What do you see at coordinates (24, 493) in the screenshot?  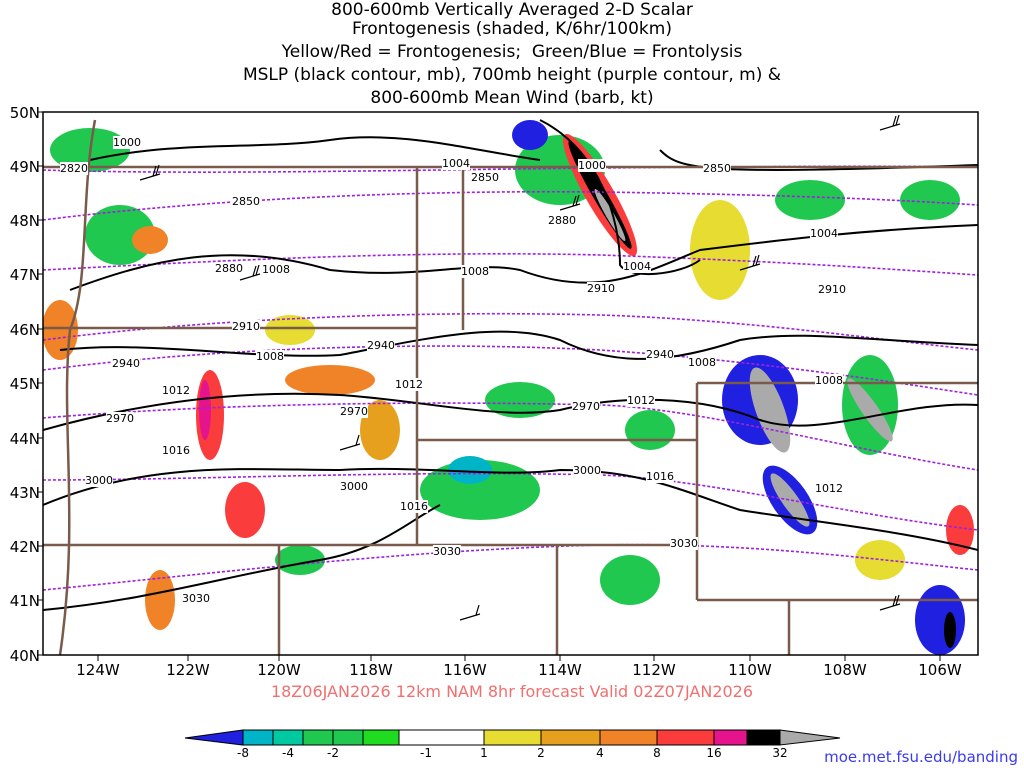 I see `lat-label: 43N` at bounding box center [24, 493].